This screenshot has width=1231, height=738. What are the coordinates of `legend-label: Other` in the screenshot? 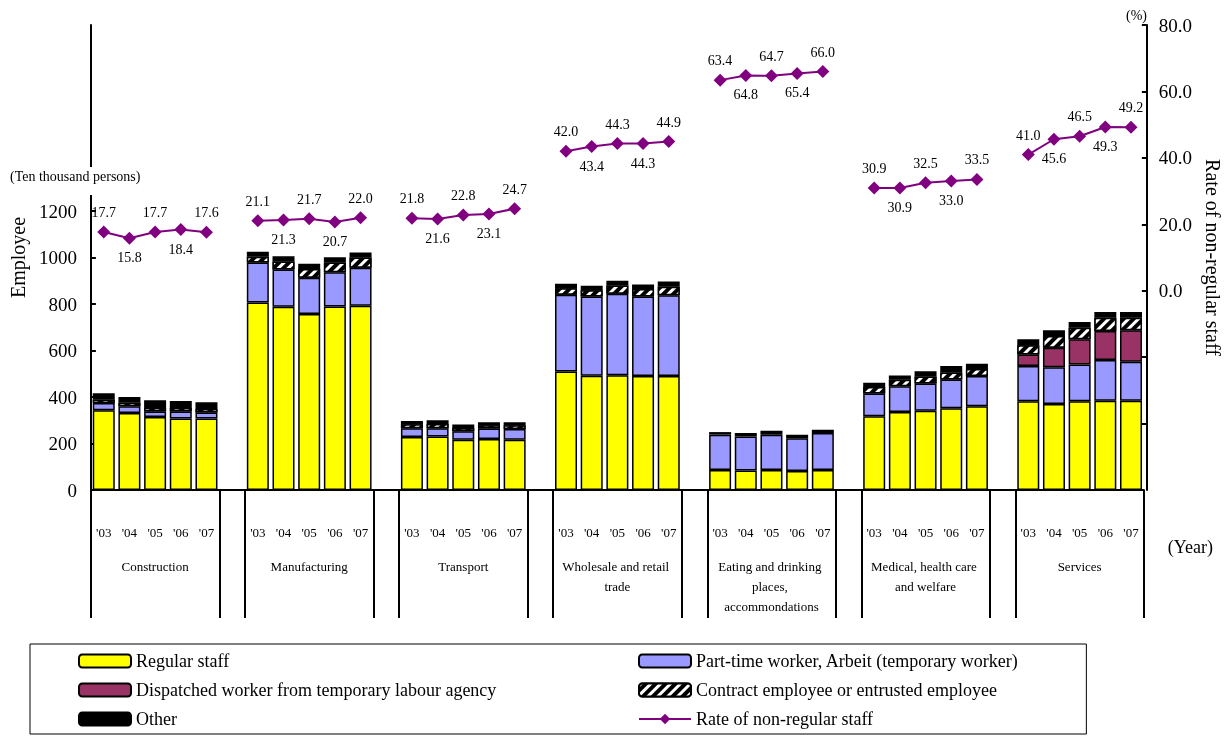 It's located at (156, 719).